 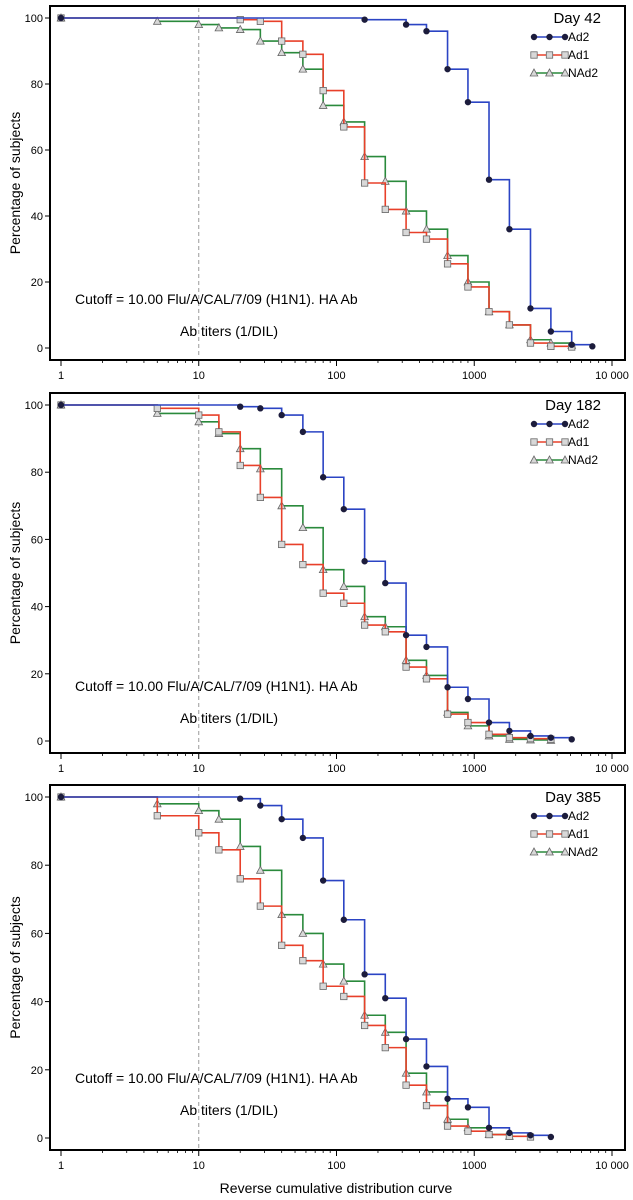 What do you see at coordinates (37, 217) in the screenshot?
I see `y-tick-label: 40` at bounding box center [37, 217].